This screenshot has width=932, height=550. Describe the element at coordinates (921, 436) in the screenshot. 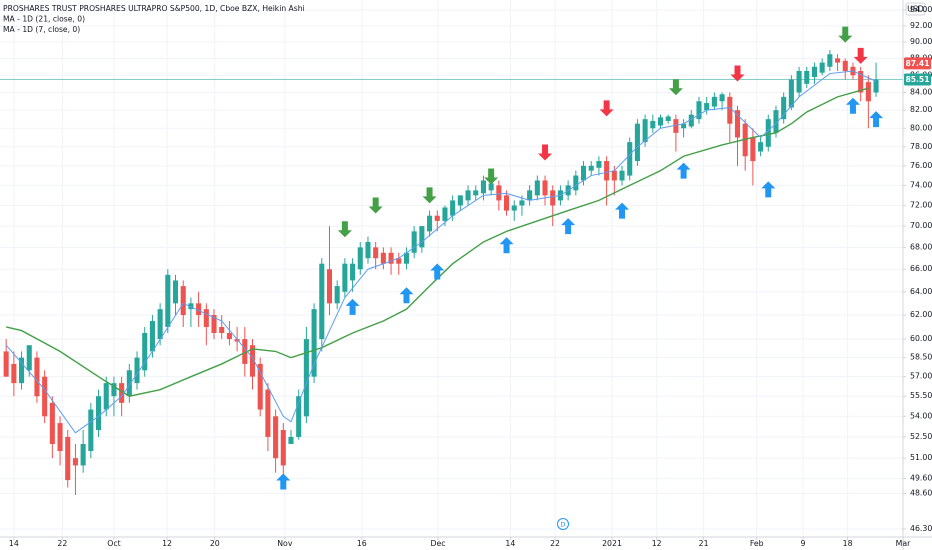

I see `y-tick-label: 52.50` at that location.